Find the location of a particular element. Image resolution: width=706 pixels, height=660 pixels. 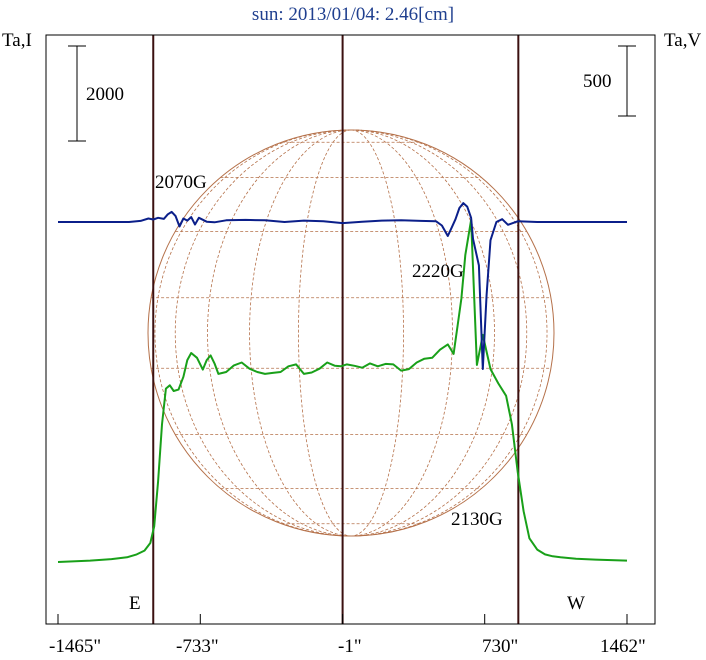

x-tick-label: -733" is located at coordinates (197, 646).